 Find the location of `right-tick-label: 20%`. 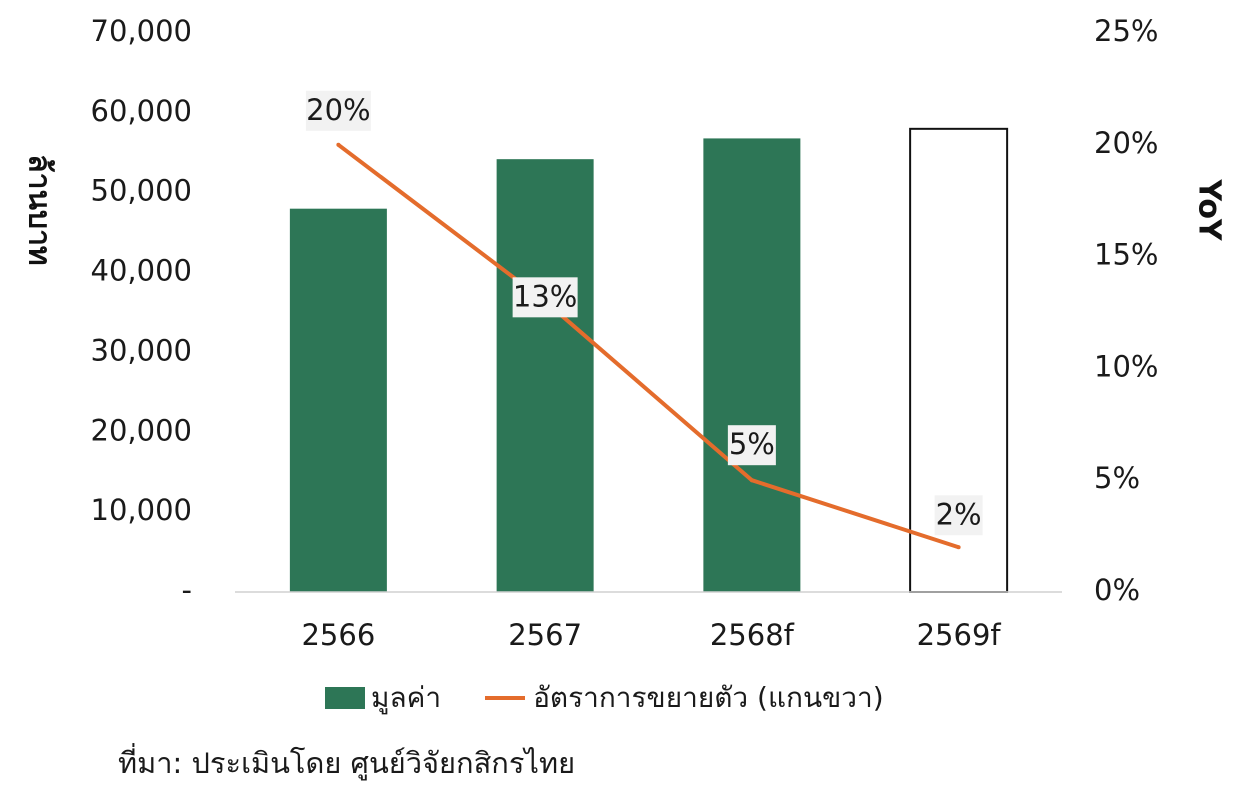

right-tick-label: 20% is located at coordinates (1126, 143).